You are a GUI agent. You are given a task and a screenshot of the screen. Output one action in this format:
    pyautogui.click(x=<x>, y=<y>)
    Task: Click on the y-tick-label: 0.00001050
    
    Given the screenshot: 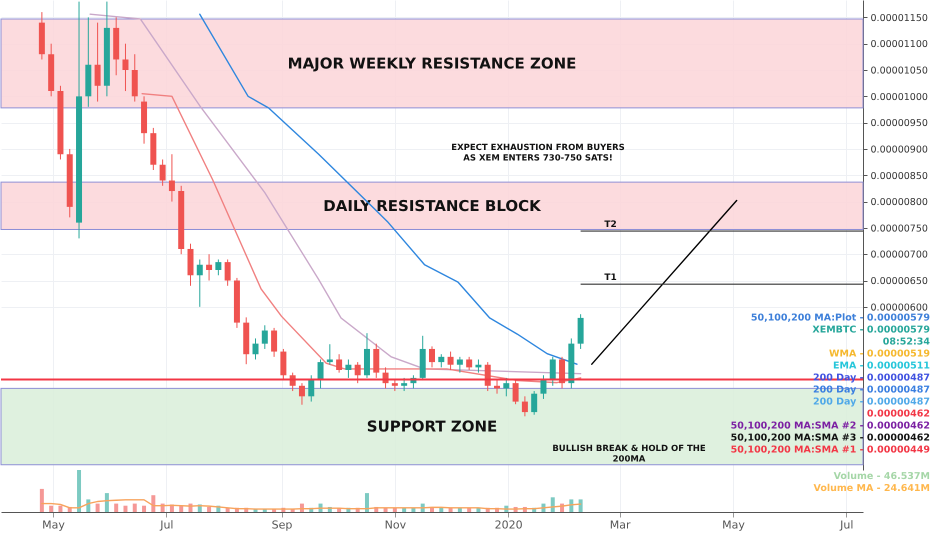 What is the action you would take?
    pyautogui.click(x=899, y=71)
    